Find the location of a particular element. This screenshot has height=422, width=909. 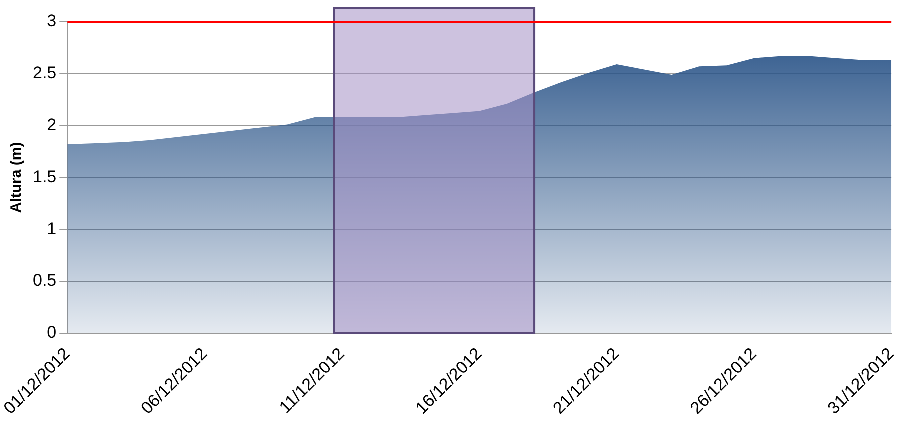

y-tick-label: 3 is located at coordinates (52, 21).